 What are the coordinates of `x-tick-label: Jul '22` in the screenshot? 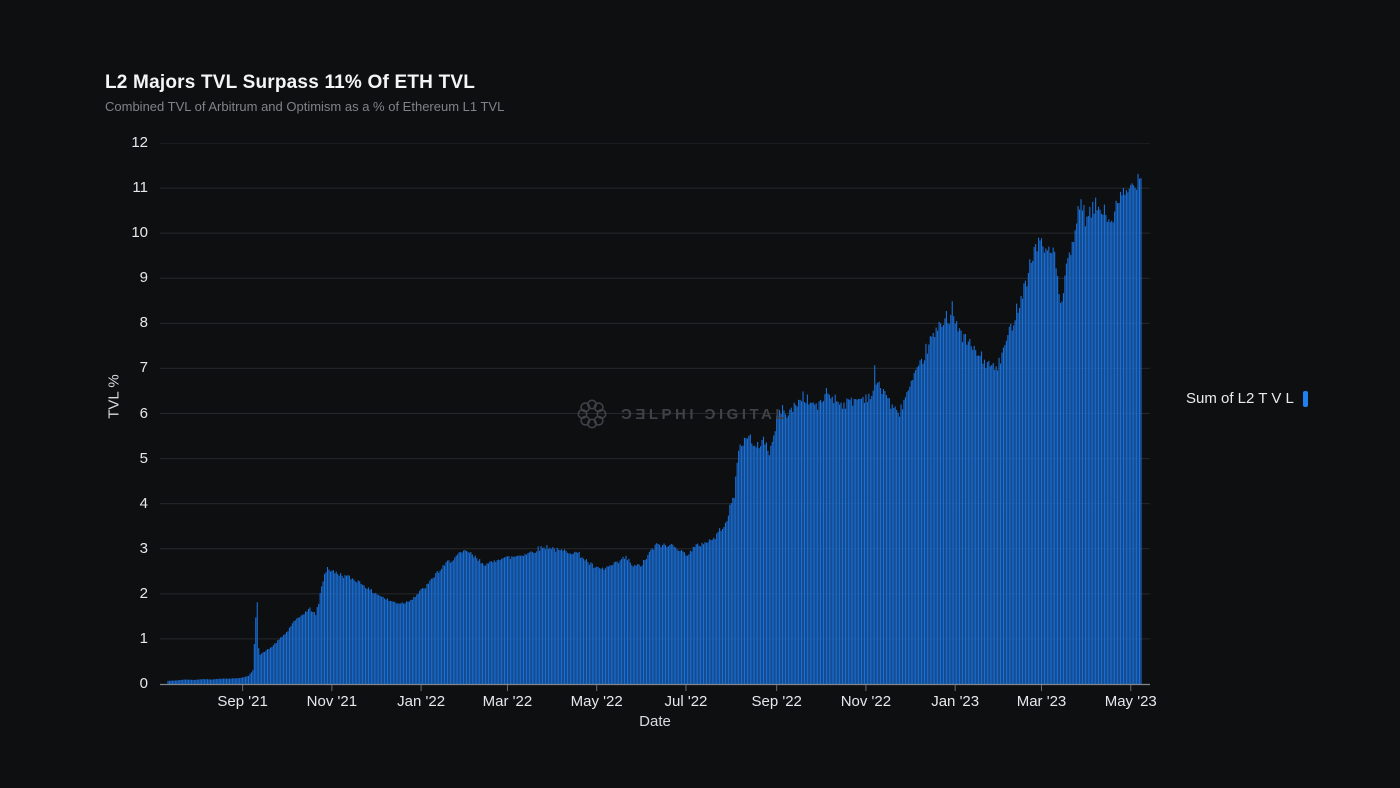 It's located at (686, 701).